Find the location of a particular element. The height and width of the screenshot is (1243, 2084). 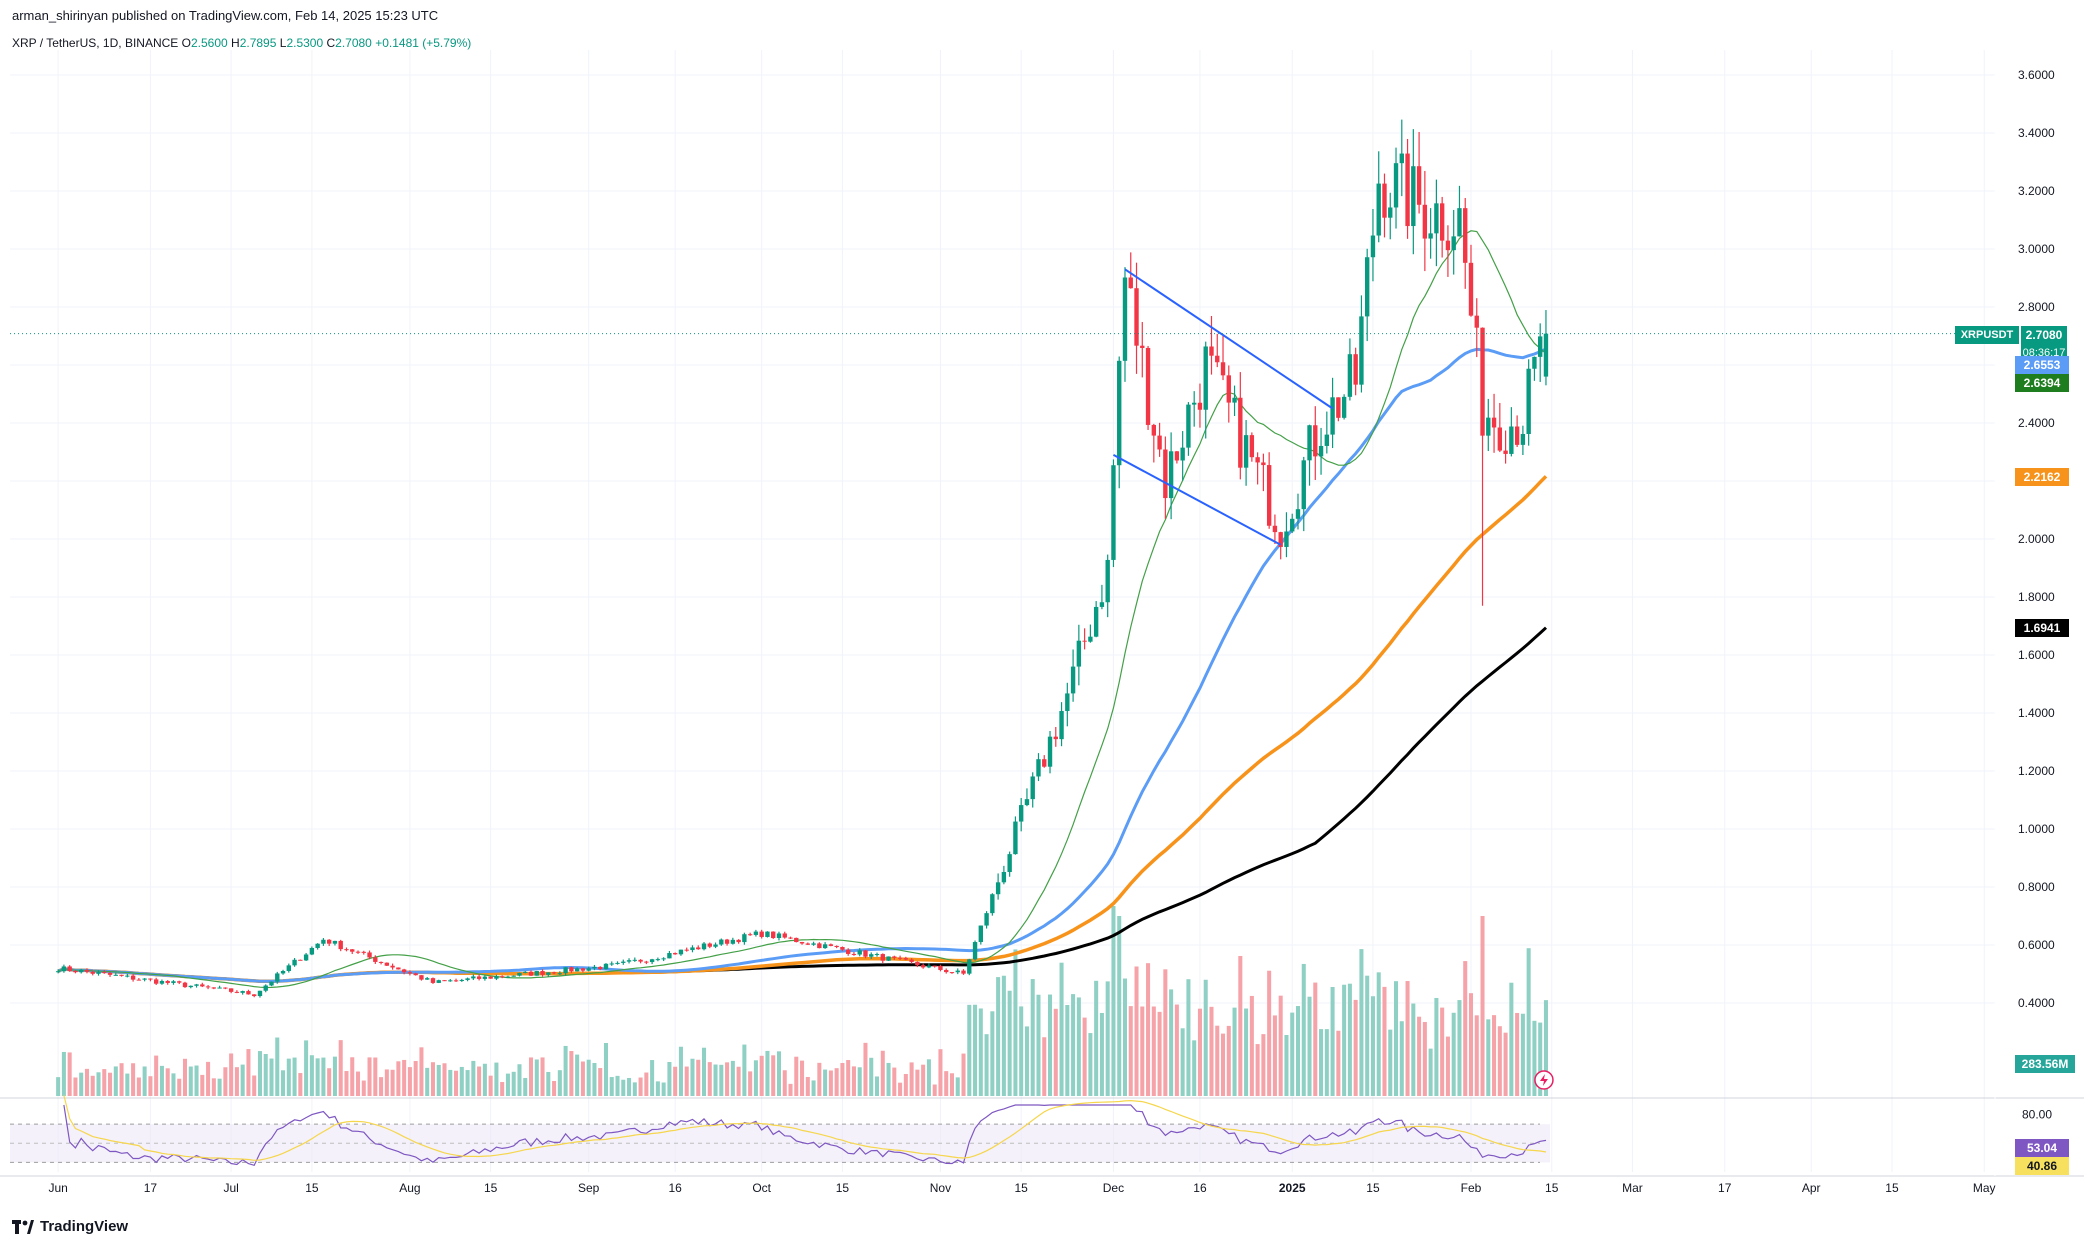

tradingview-logo: TradingView is located at coordinates (70, 1226).